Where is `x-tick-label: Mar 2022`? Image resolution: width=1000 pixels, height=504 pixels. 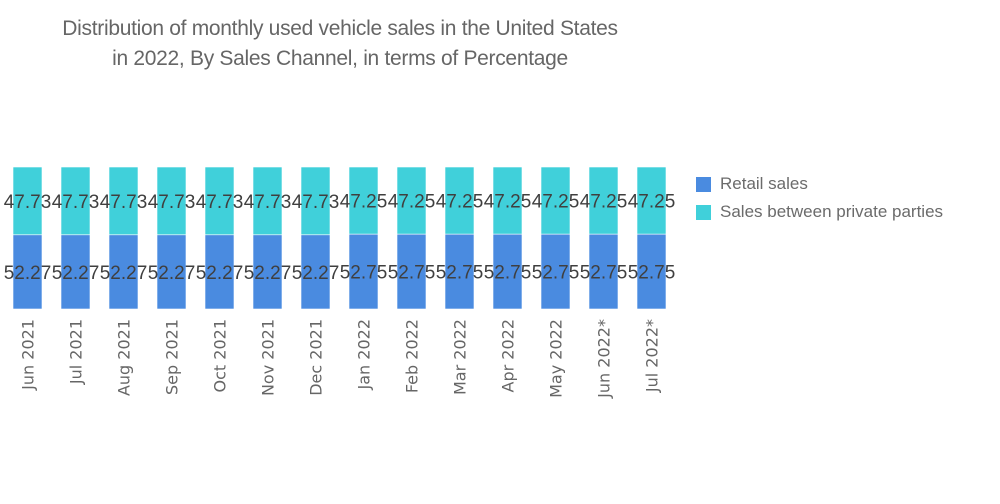
x-tick-label: Mar 2022 is located at coordinates (460, 357).